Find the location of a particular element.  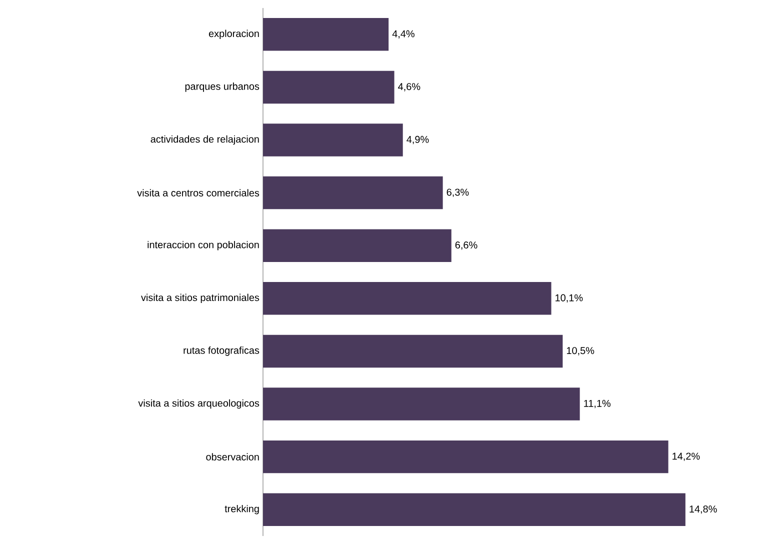

data-label: 14,8% is located at coordinates (703, 509).